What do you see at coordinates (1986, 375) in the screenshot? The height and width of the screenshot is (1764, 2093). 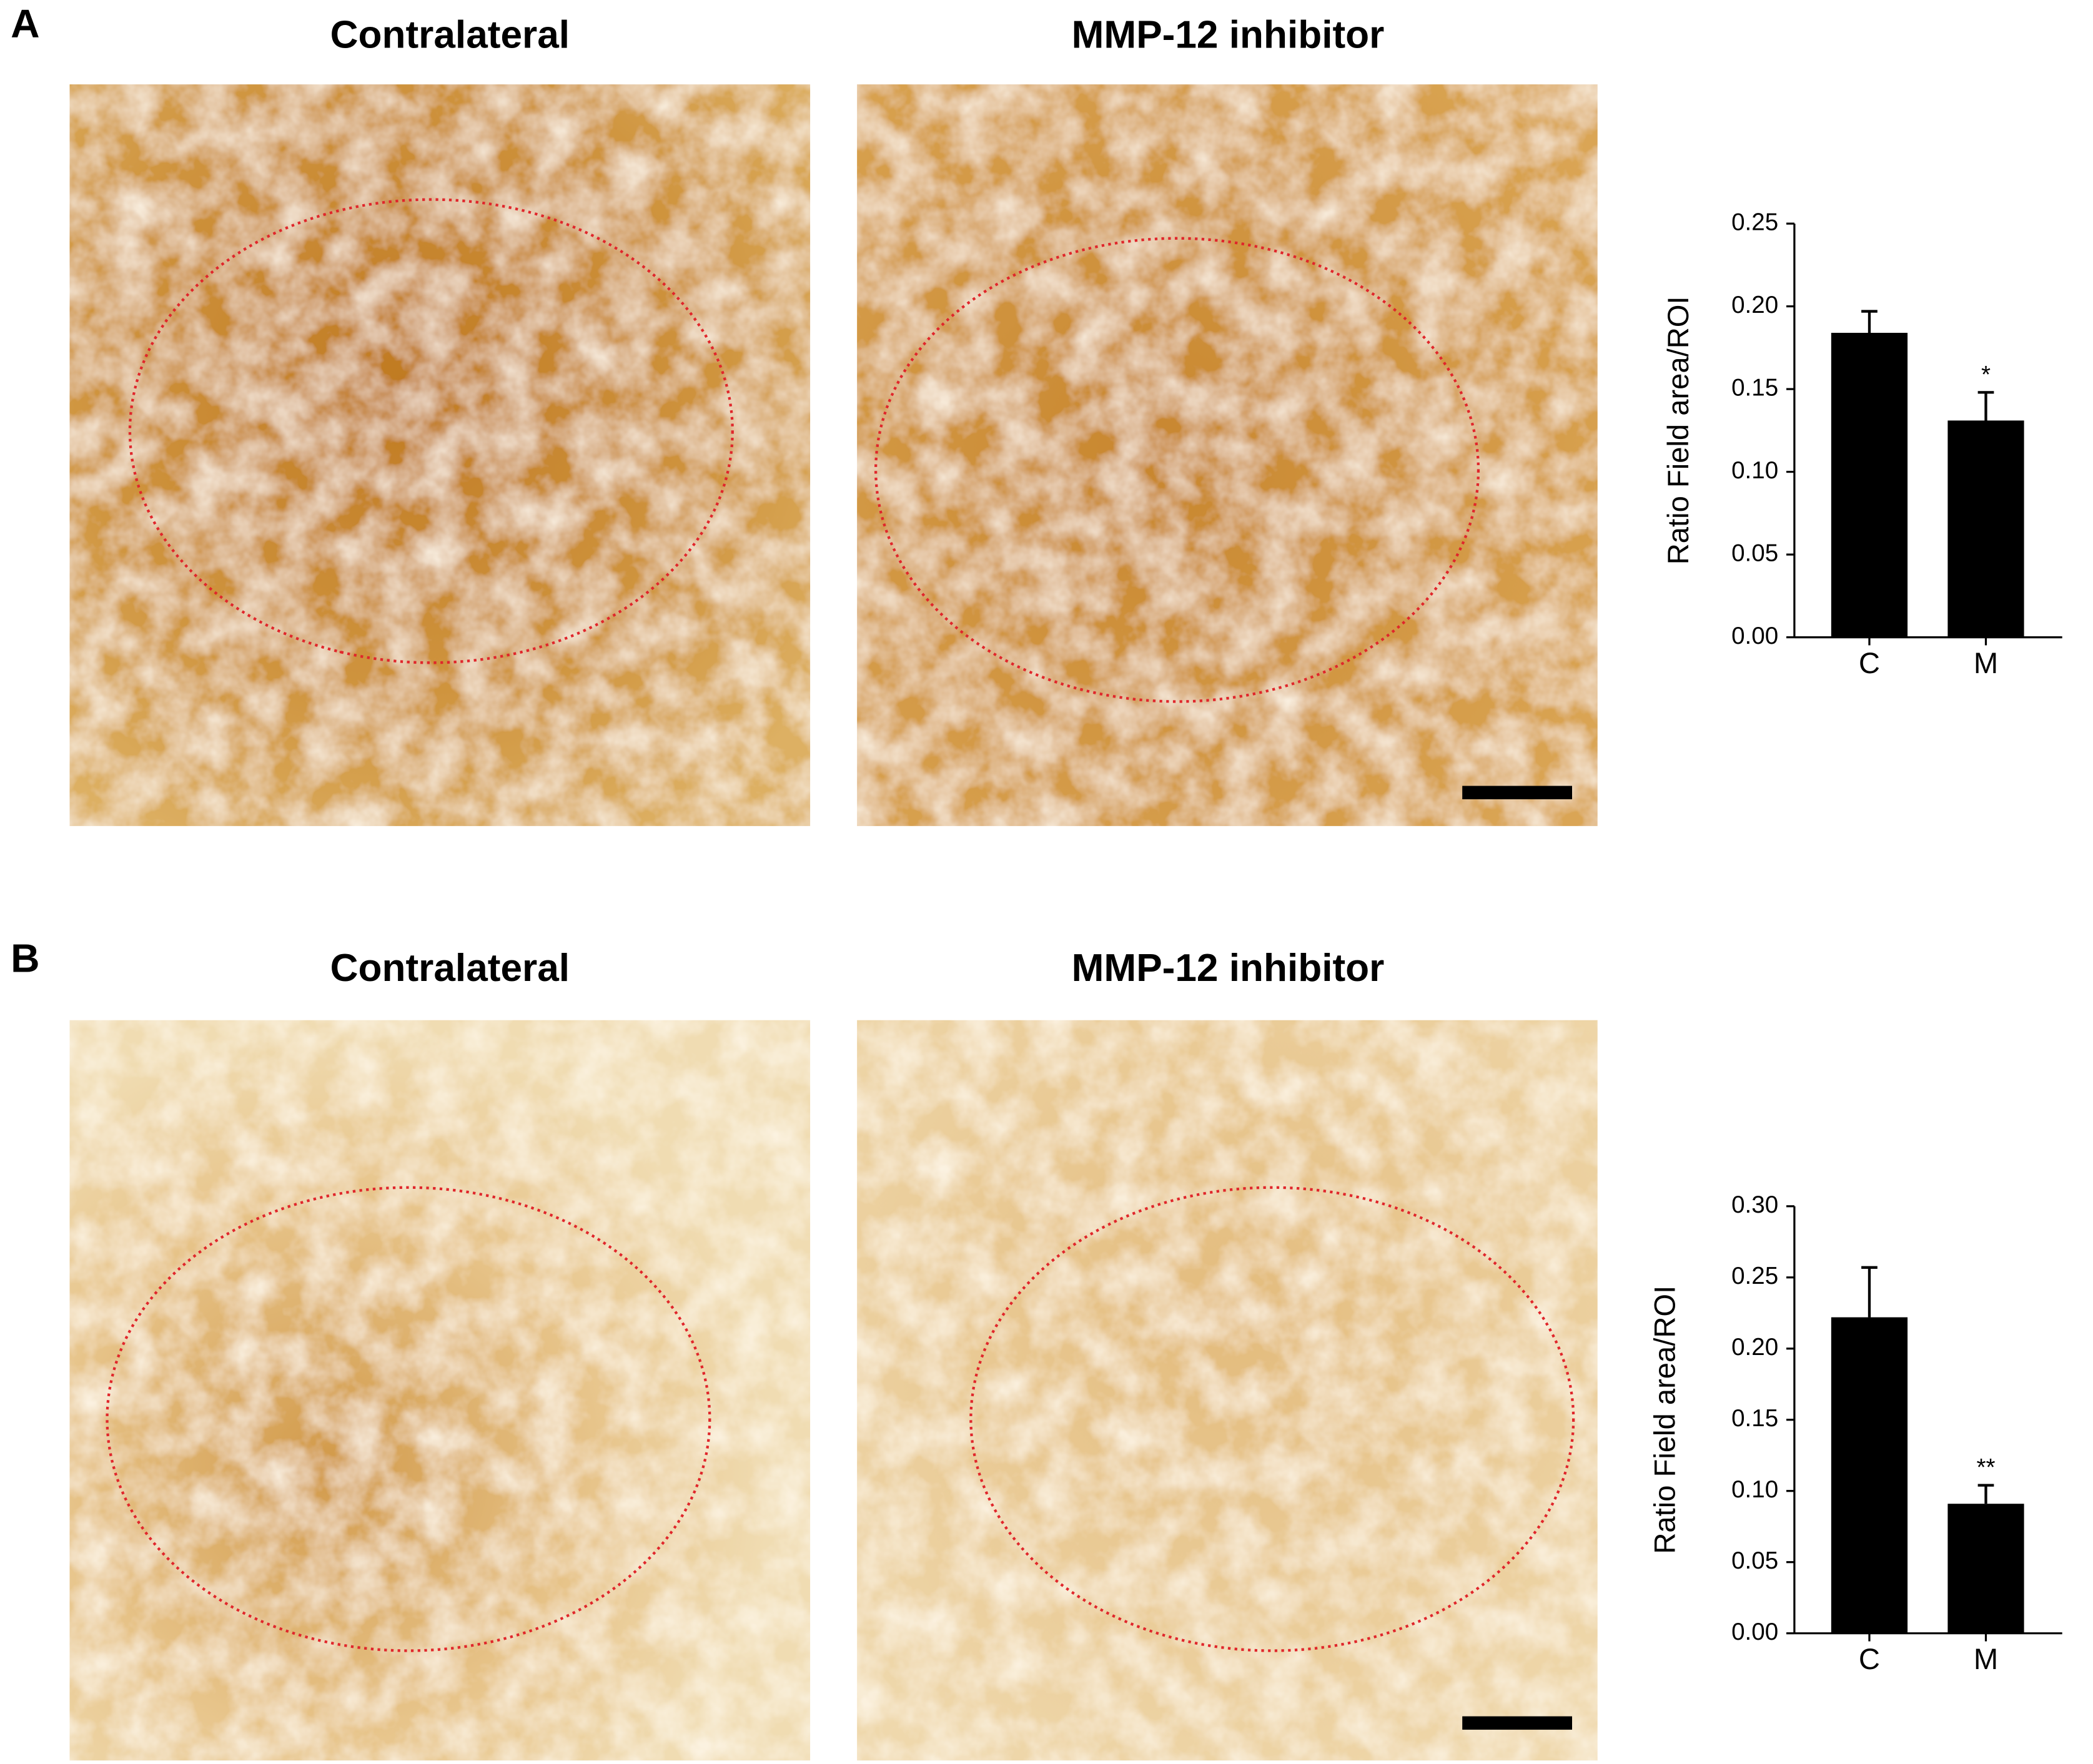 I see `significance-marker: *` at bounding box center [1986, 375].